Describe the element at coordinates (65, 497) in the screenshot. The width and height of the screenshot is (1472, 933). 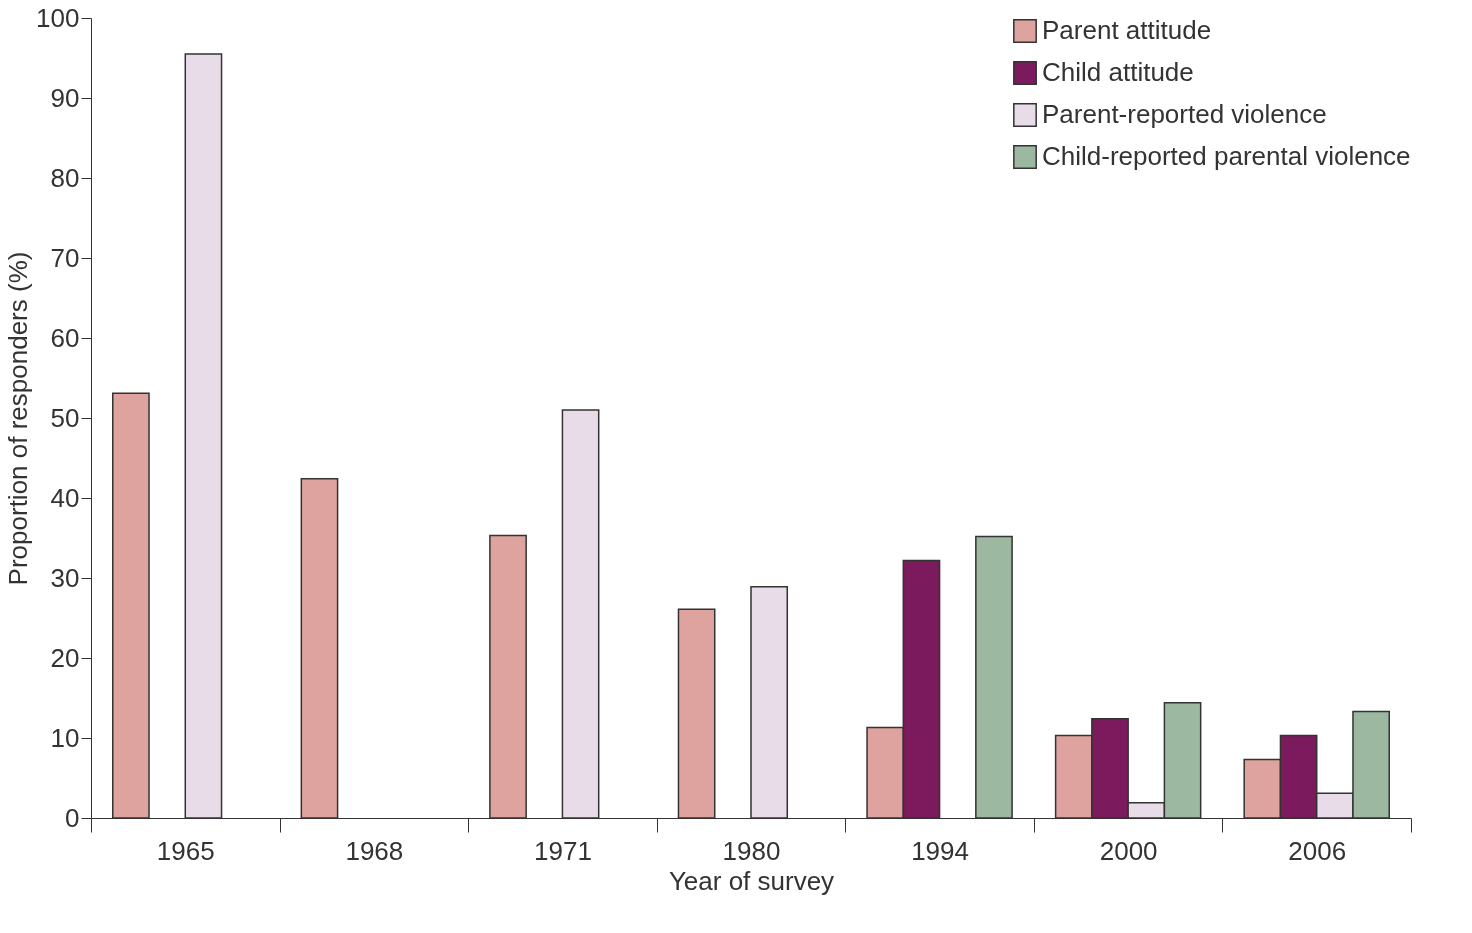
I see `y-tick-label: 40` at that location.